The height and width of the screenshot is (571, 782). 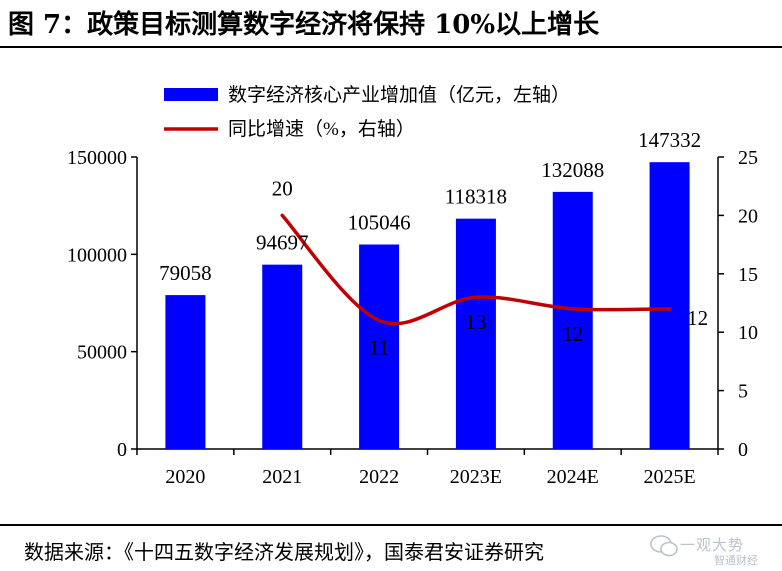 What do you see at coordinates (743, 450) in the screenshot?
I see `right-axis-tick-label: 0` at bounding box center [743, 450].